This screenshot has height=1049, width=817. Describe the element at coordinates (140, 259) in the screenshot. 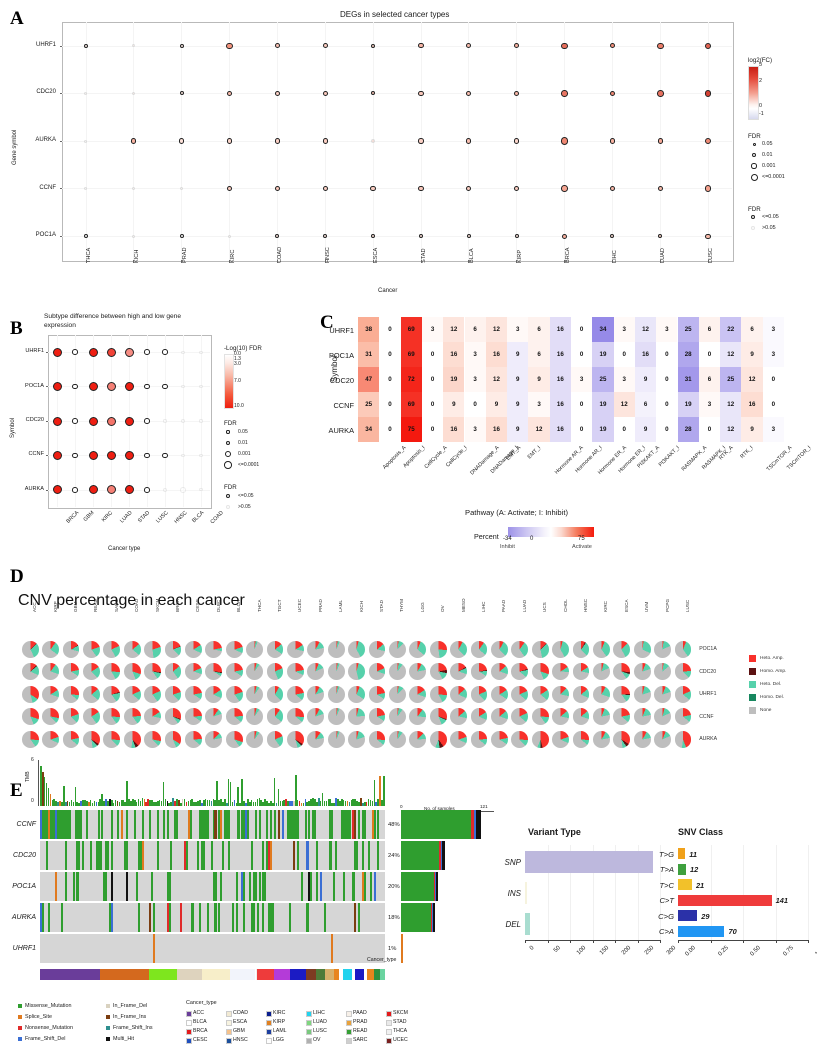

I see `panel-a-x-tick-wrap: KICH` at that location.